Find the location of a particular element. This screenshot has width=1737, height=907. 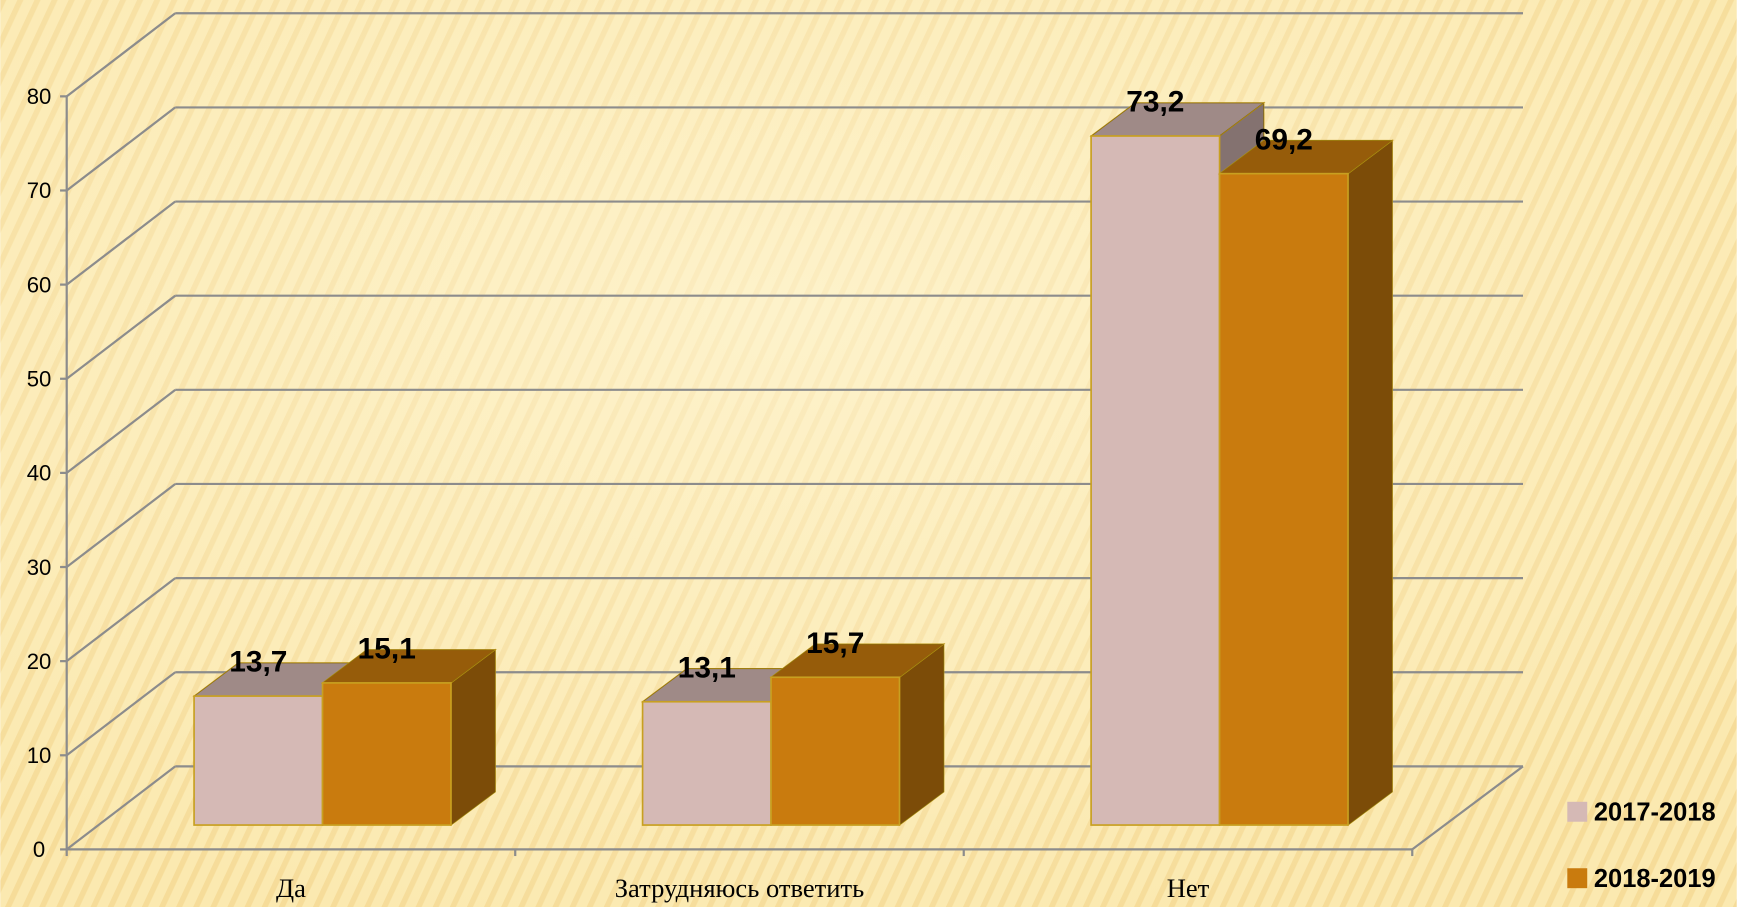

value-label: 73,2 is located at coordinates (1155, 102).